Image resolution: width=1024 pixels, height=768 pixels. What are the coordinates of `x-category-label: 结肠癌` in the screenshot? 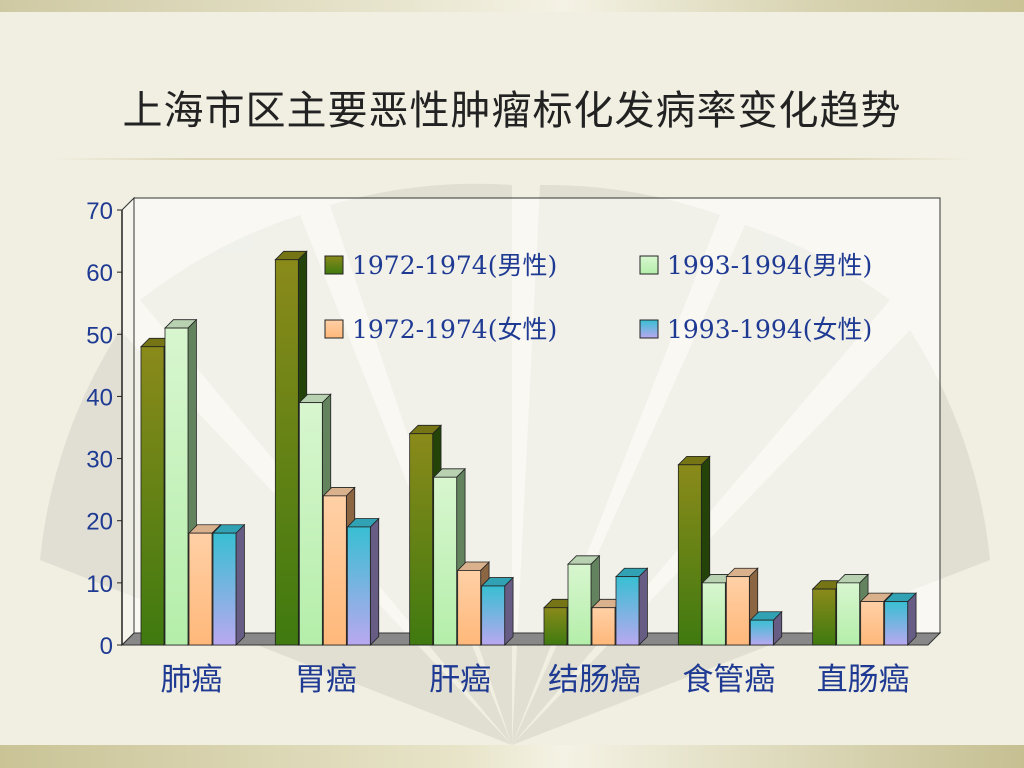 It's located at (594, 680).